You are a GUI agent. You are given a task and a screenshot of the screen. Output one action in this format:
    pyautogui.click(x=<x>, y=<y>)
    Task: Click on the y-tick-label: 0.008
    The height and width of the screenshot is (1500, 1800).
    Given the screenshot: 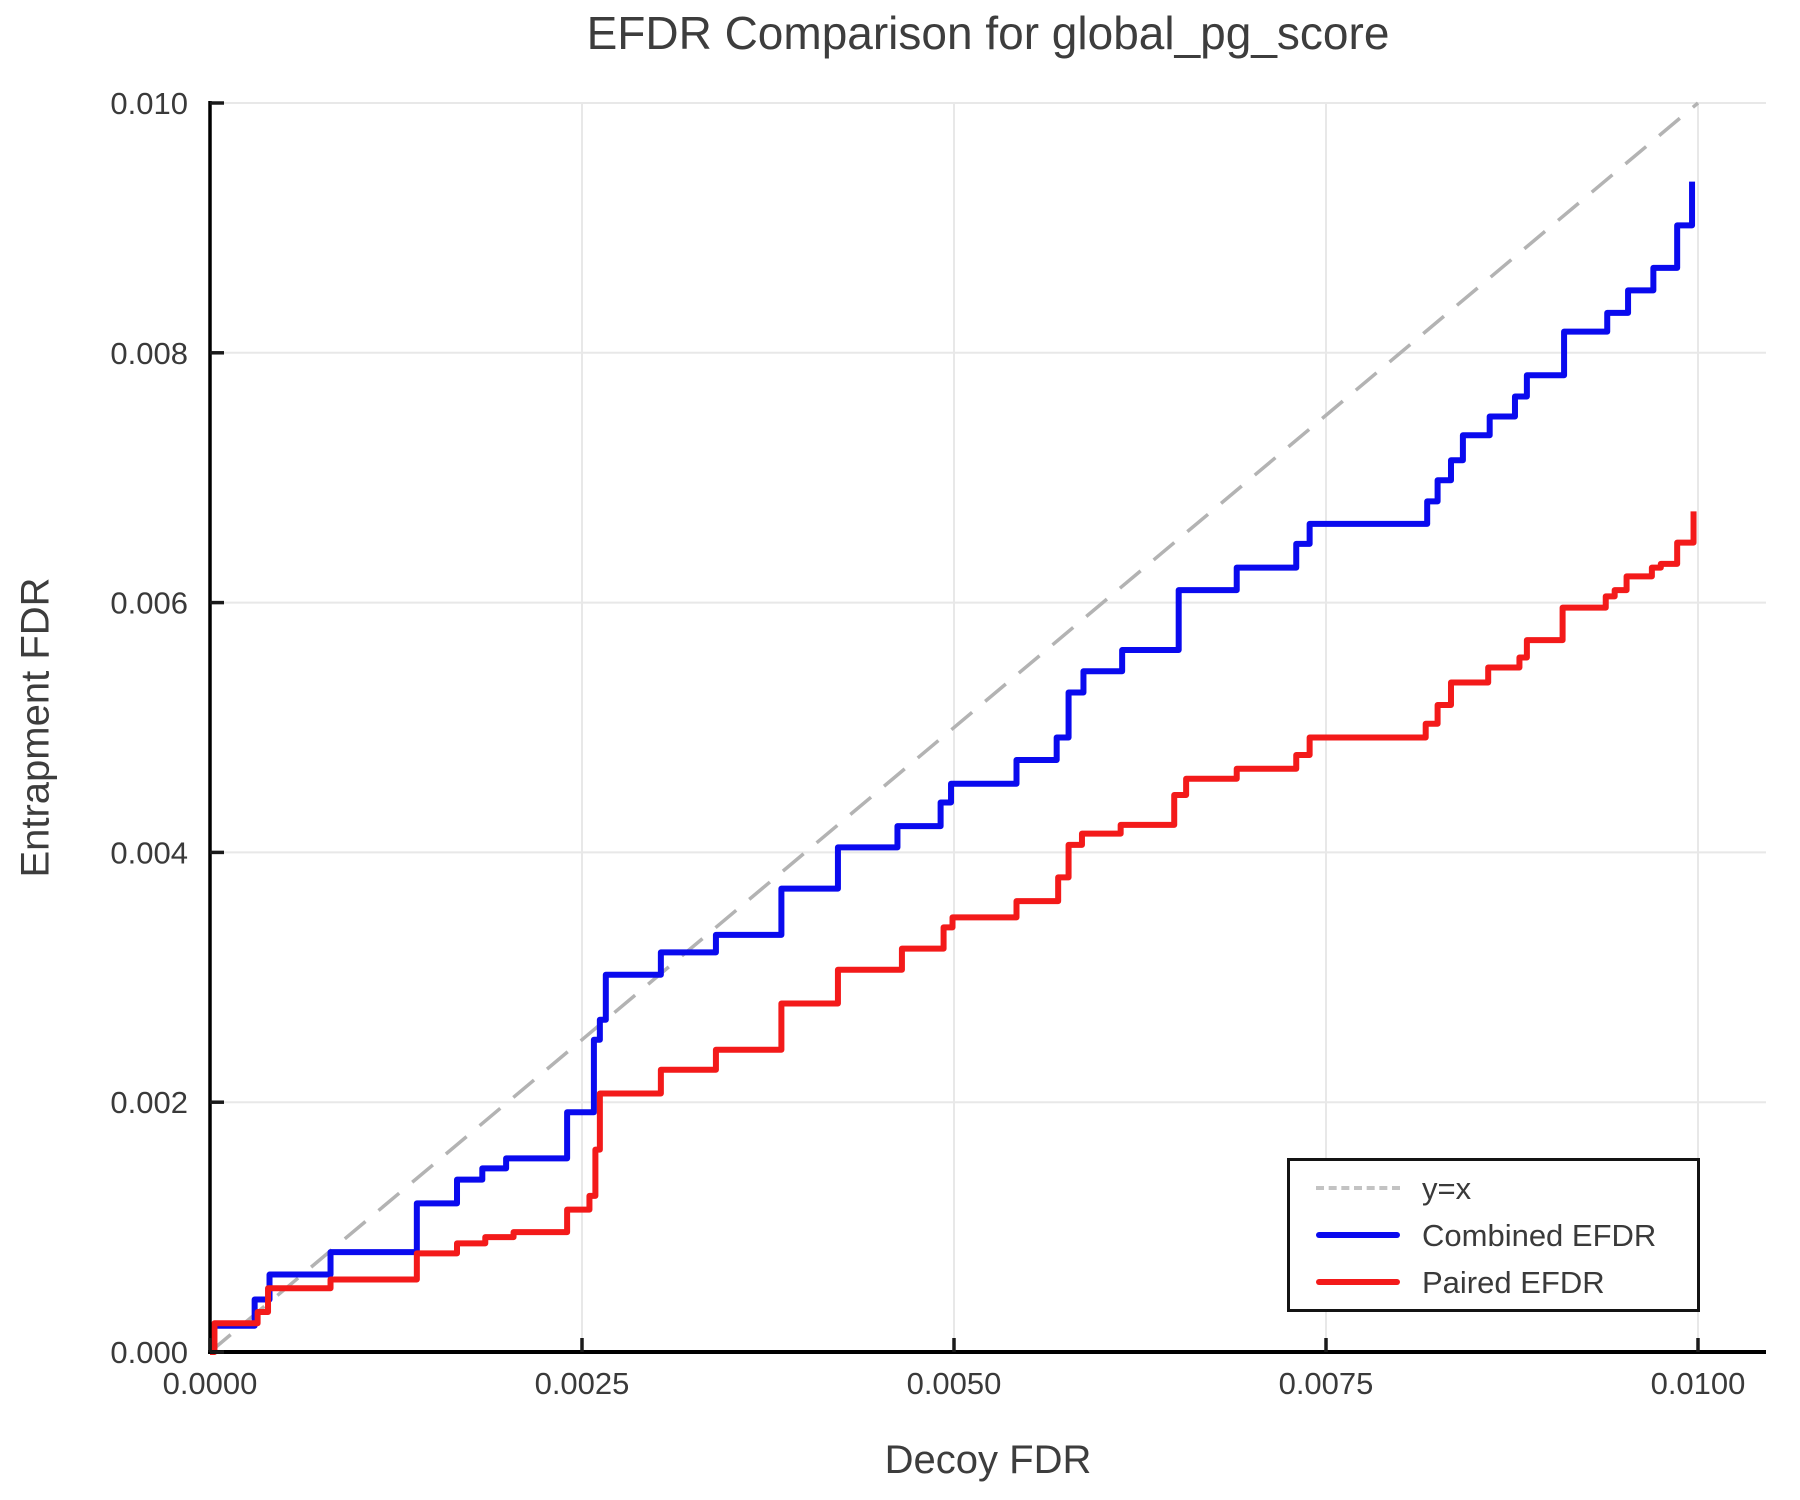 What is the action you would take?
    pyautogui.click(x=149, y=353)
    